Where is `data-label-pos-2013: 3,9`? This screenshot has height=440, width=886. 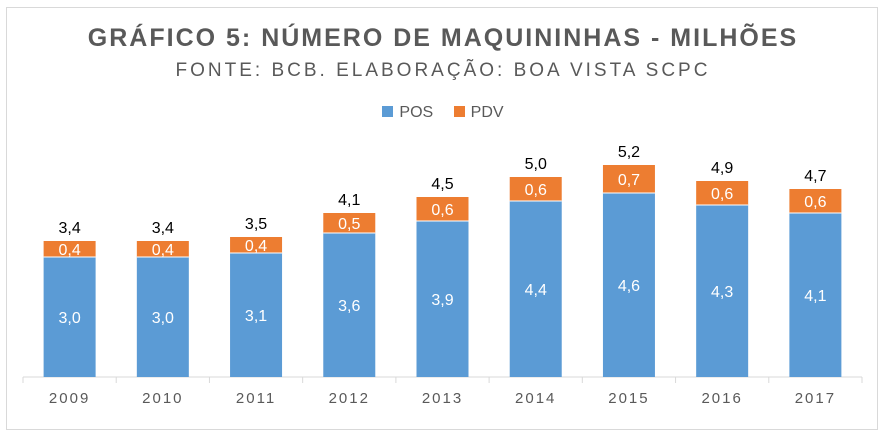 data-label-pos-2013: 3,9 is located at coordinates (442, 300).